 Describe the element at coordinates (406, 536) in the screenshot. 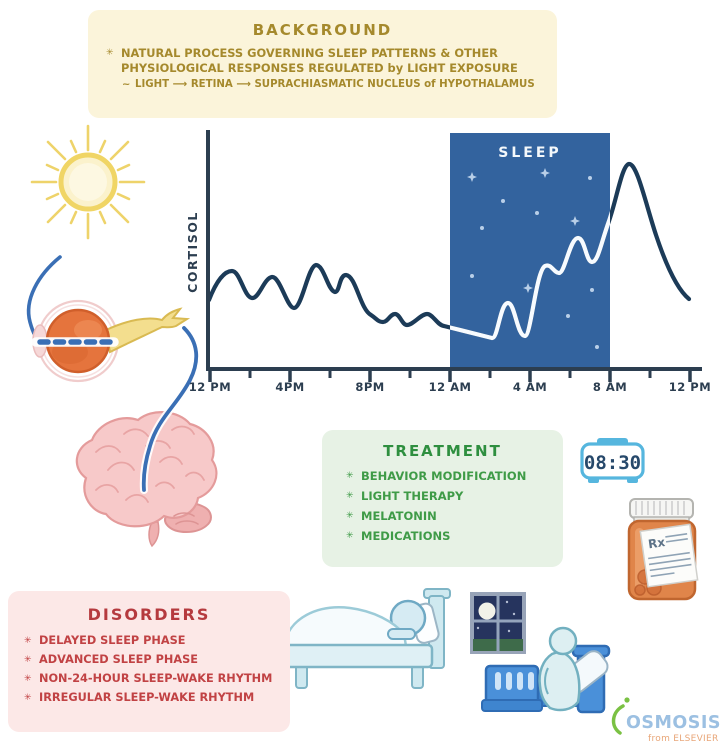

I see `treatment-item: MEDICATIONS` at that location.